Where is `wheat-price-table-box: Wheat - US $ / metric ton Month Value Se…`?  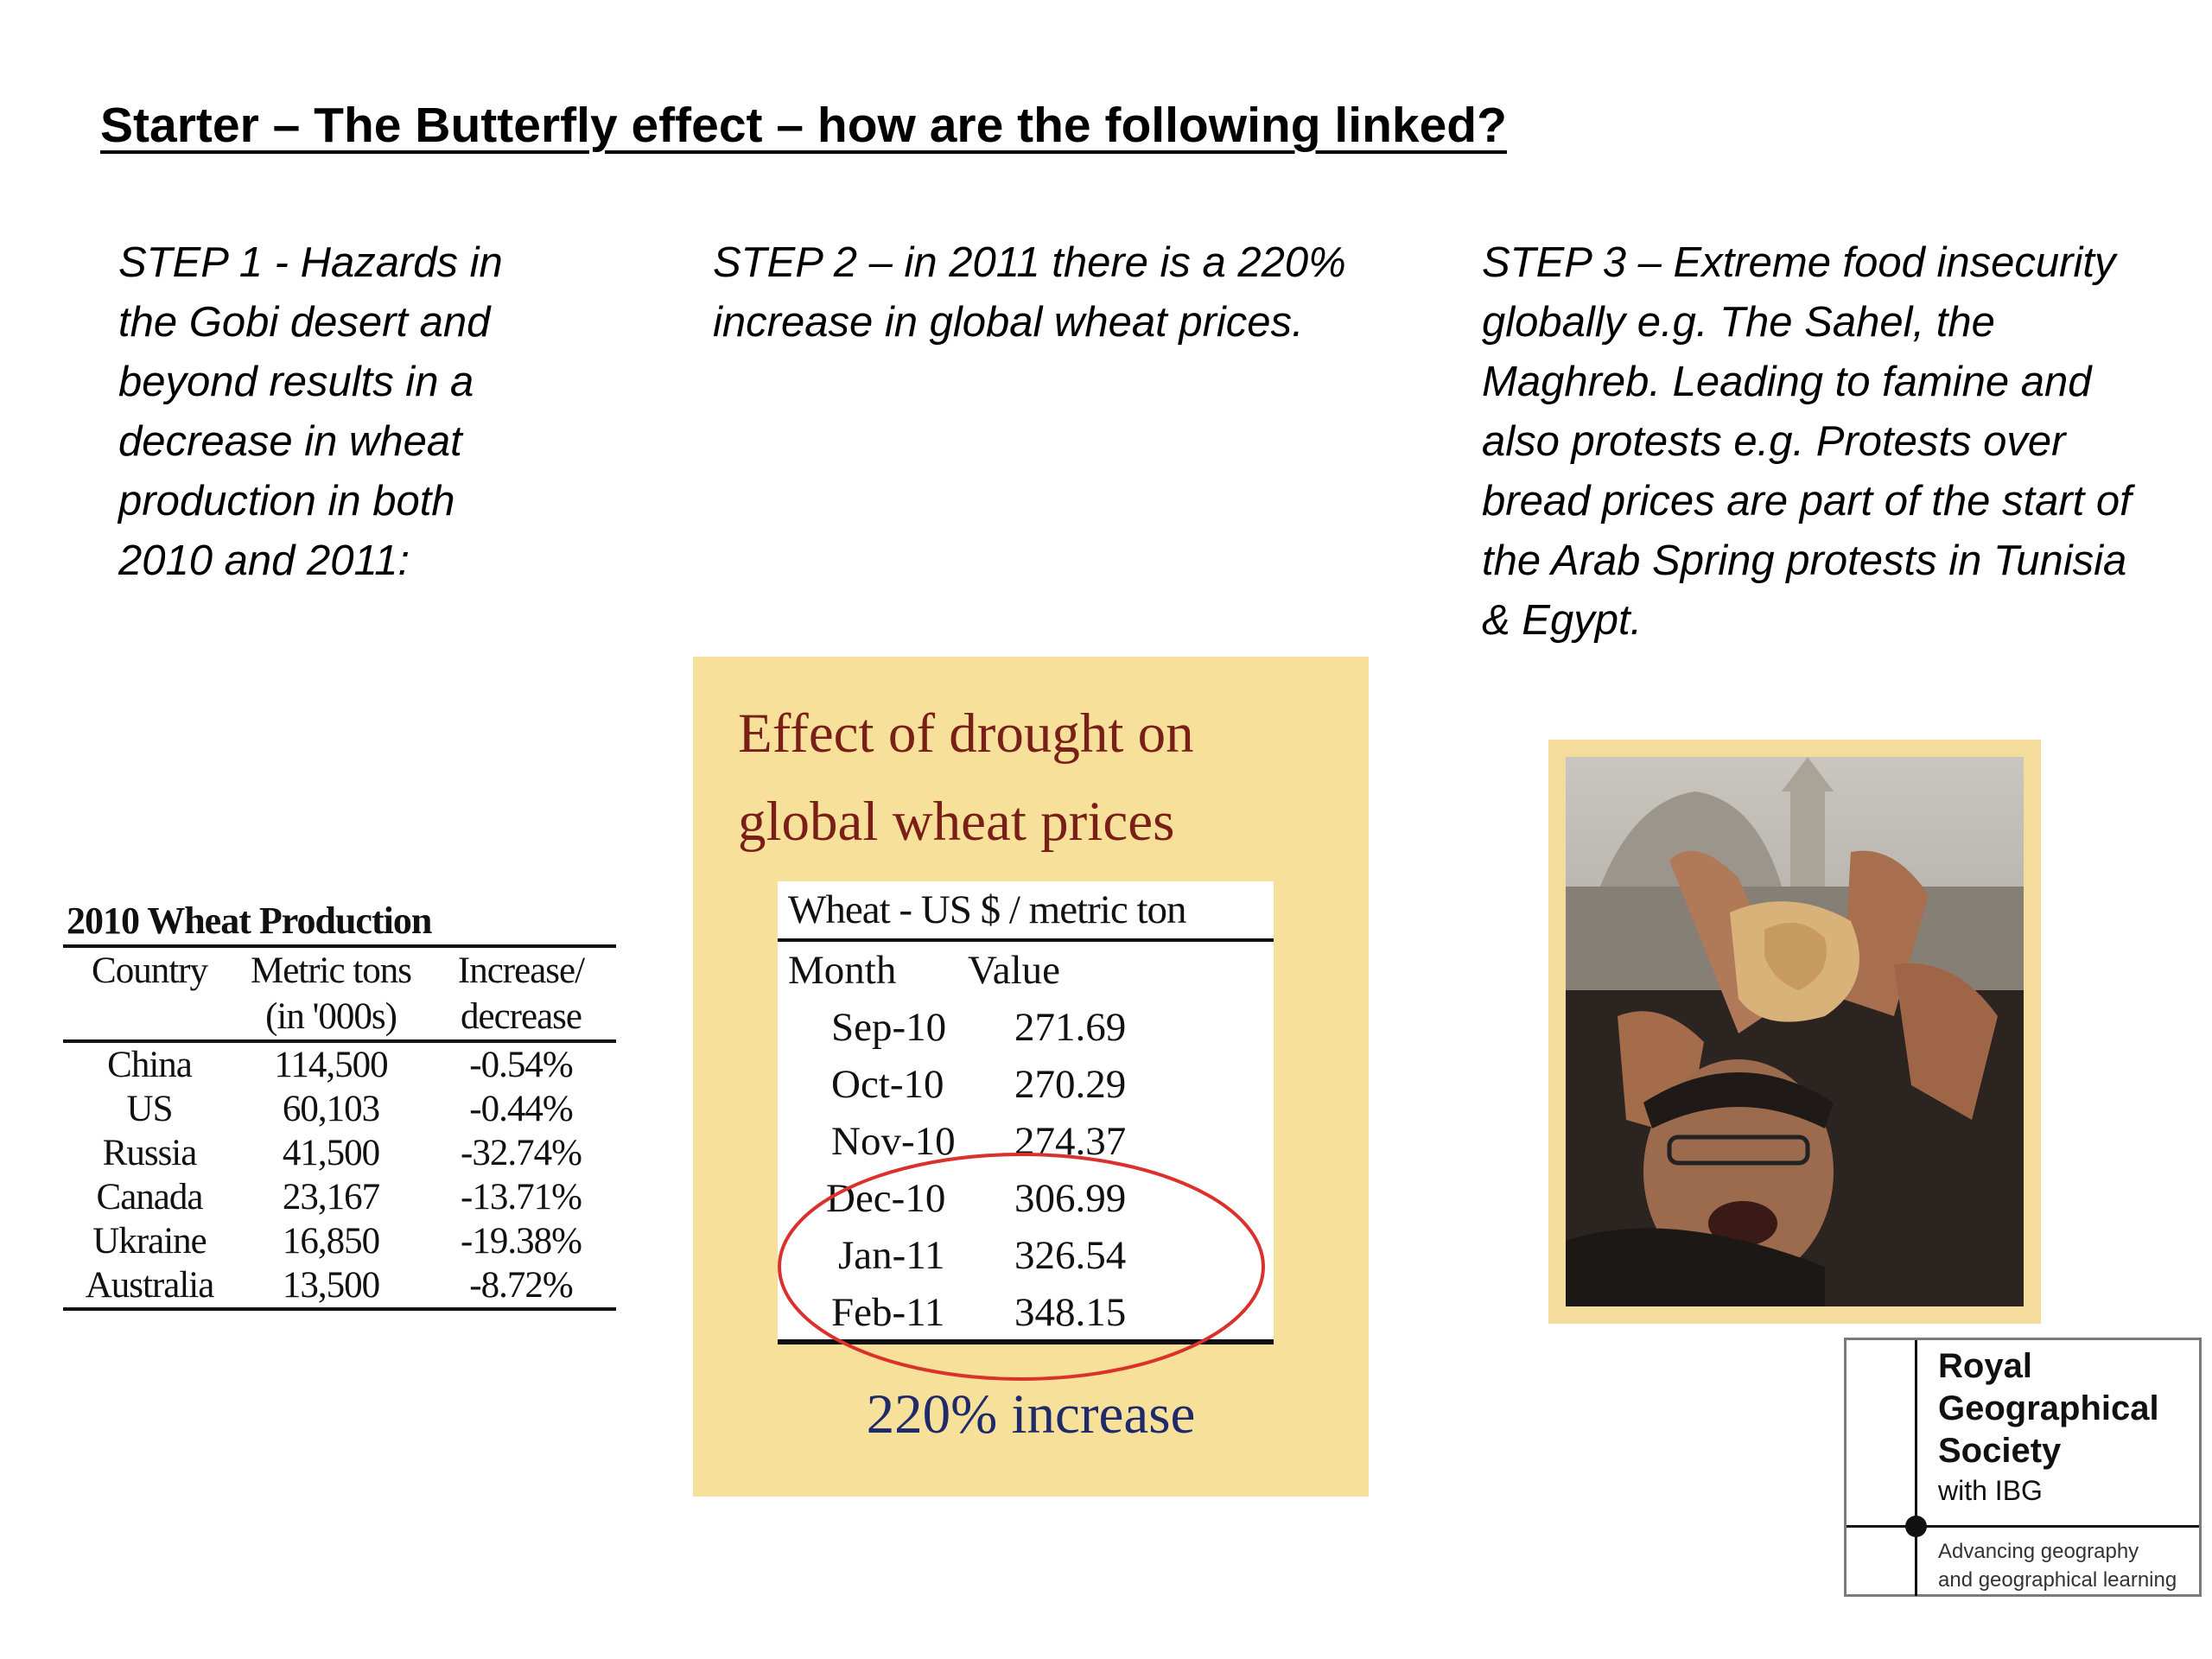
wheat-price-table-box: Wheat - US $ / metric ton Month Value Se… is located at coordinates (1026, 1112).